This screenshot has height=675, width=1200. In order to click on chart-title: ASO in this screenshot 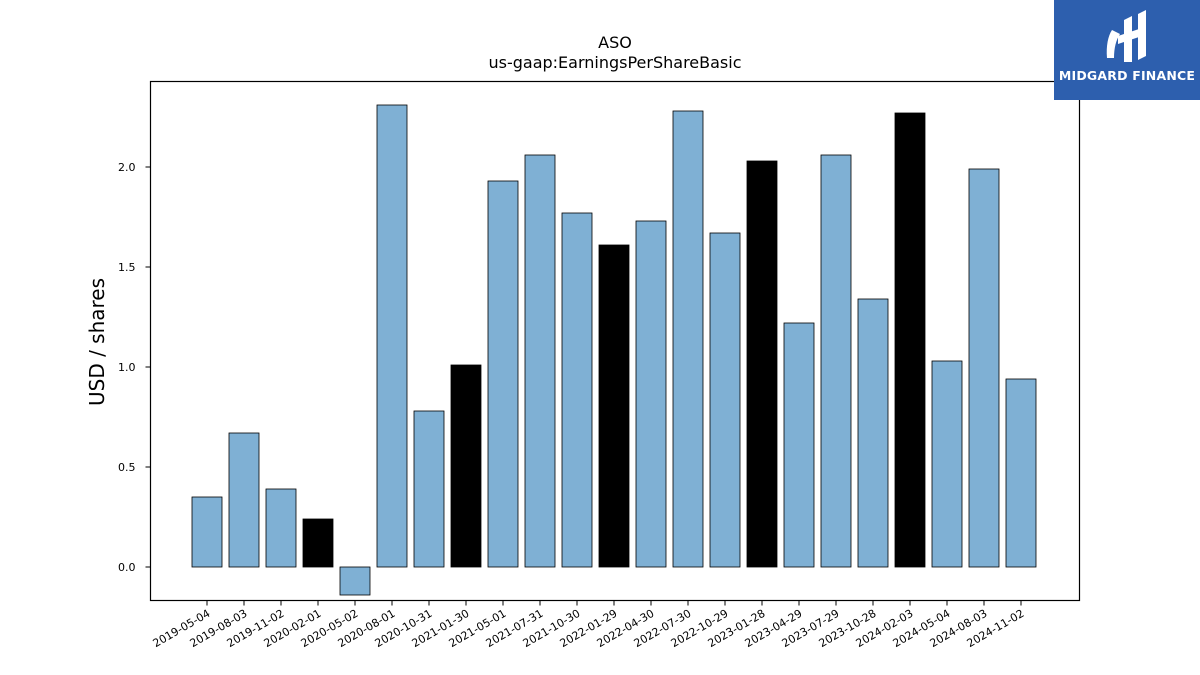, I will do `click(615, 42)`.